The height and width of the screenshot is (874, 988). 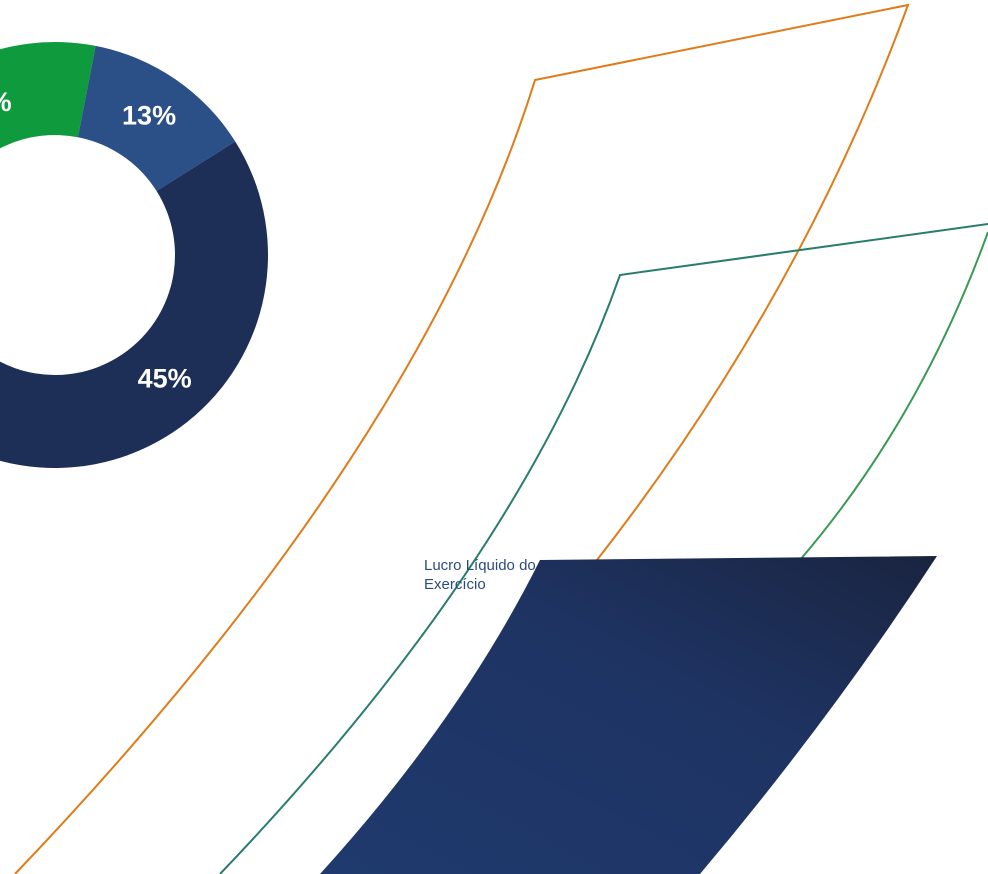 I want to click on slice-label: 13%, so click(x=149, y=116).